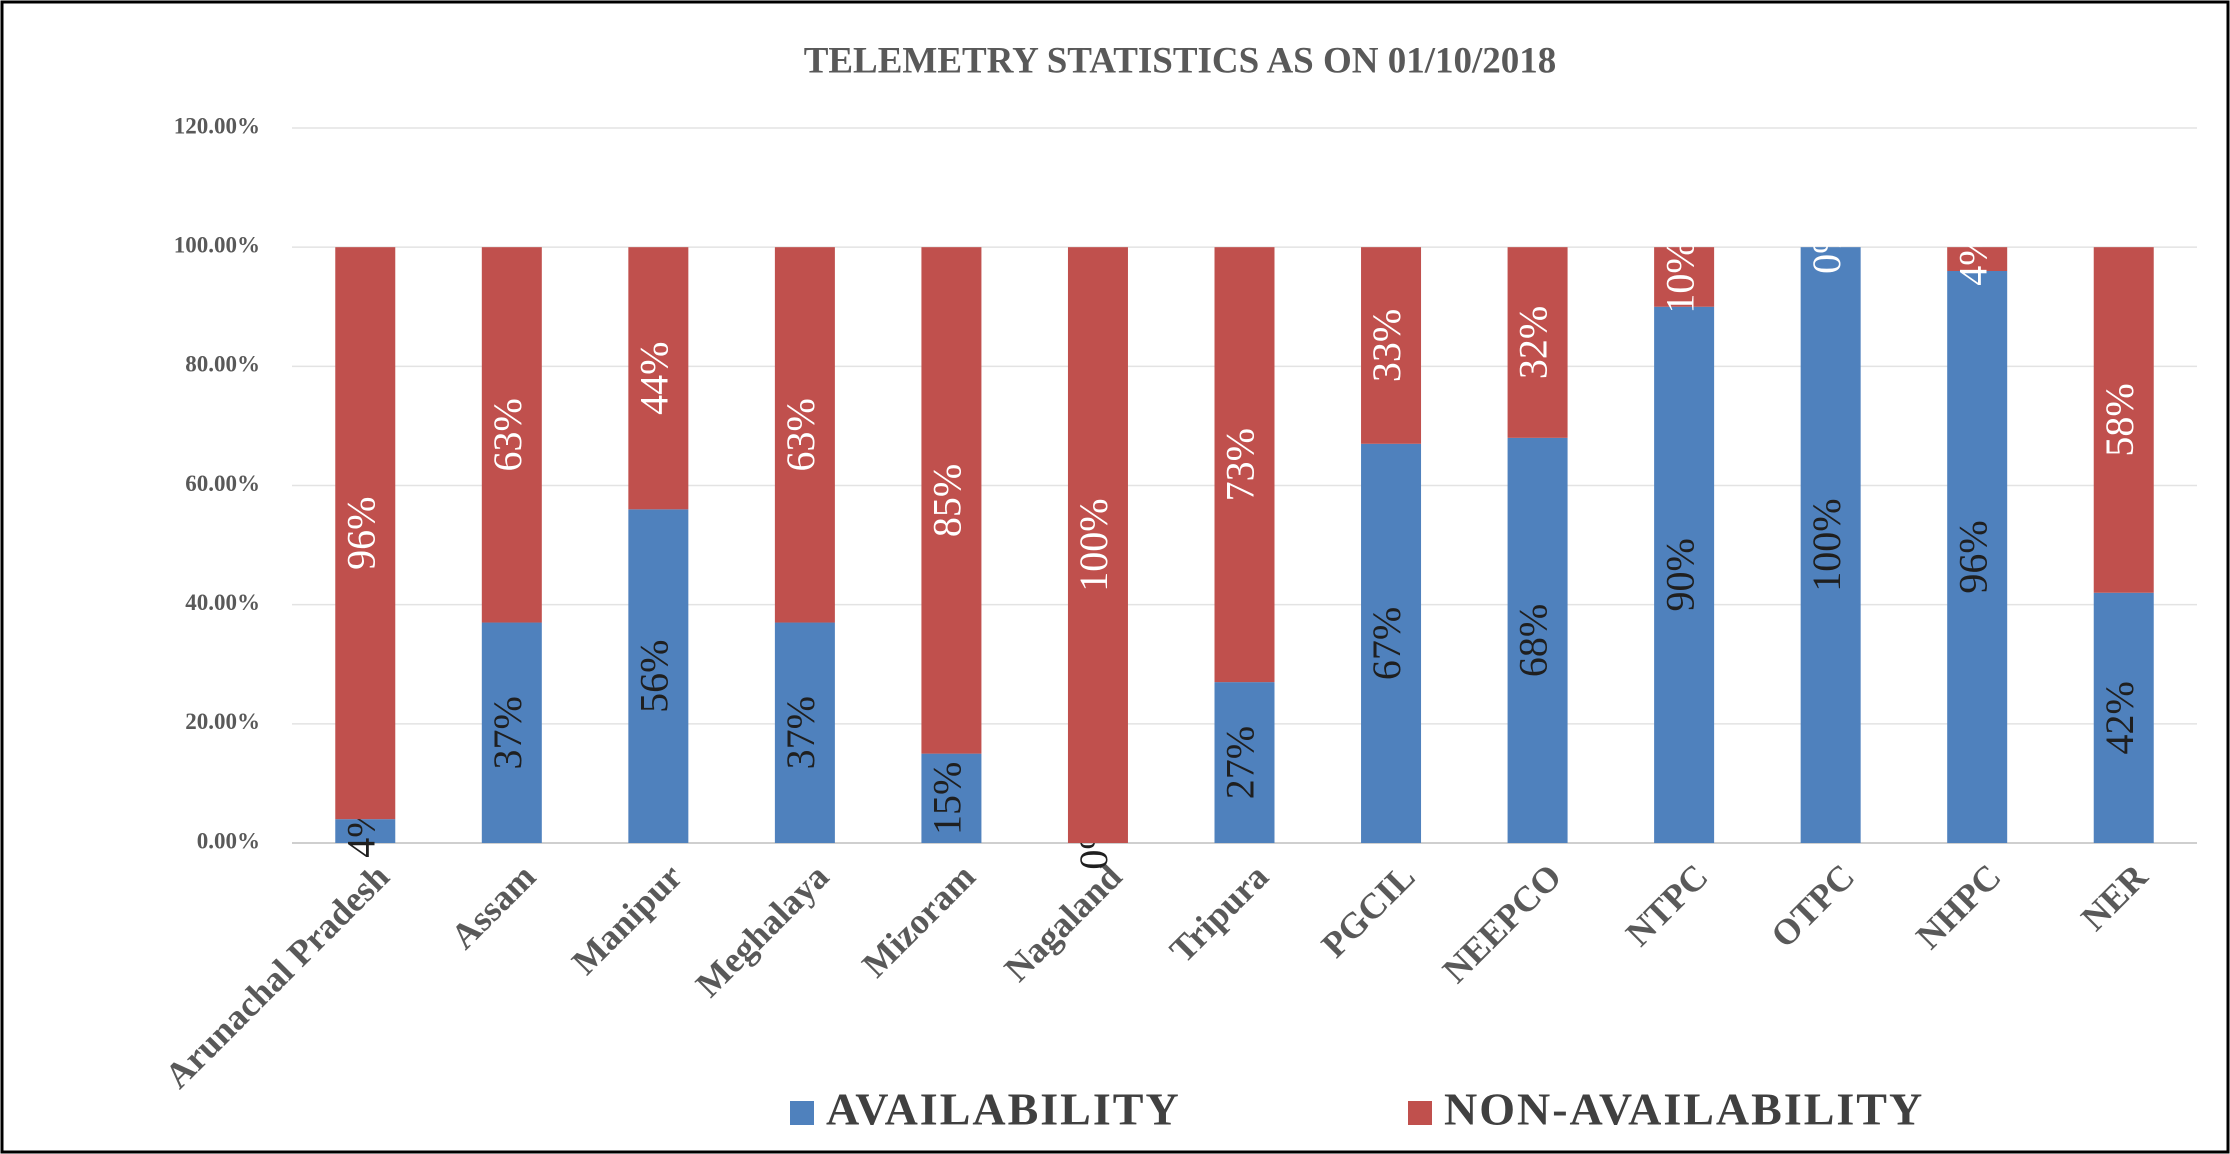 This screenshot has width=2230, height=1154. What do you see at coordinates (1240, 762) in the screenshot?
I see `data-label: 27%` at bounding box center [1240, 762].